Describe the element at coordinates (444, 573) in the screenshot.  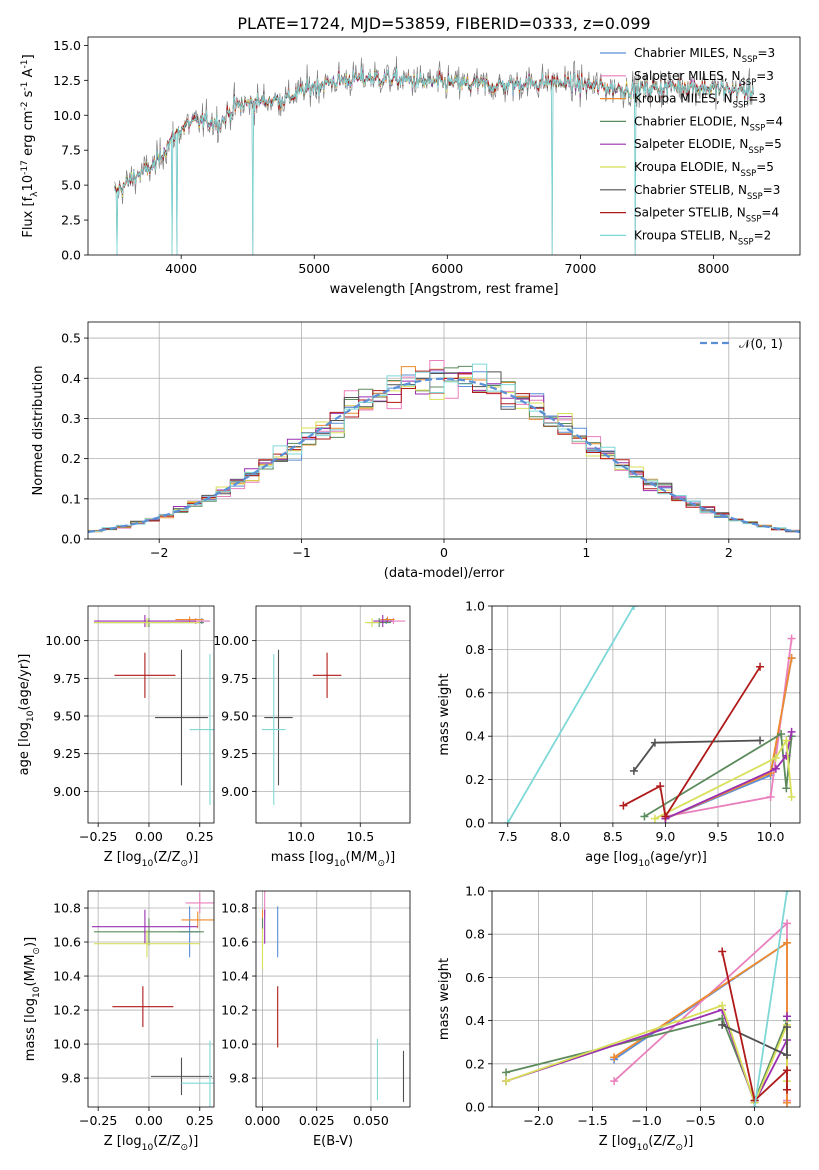
I see `x-axis-label: (data-model)/error` at that location.